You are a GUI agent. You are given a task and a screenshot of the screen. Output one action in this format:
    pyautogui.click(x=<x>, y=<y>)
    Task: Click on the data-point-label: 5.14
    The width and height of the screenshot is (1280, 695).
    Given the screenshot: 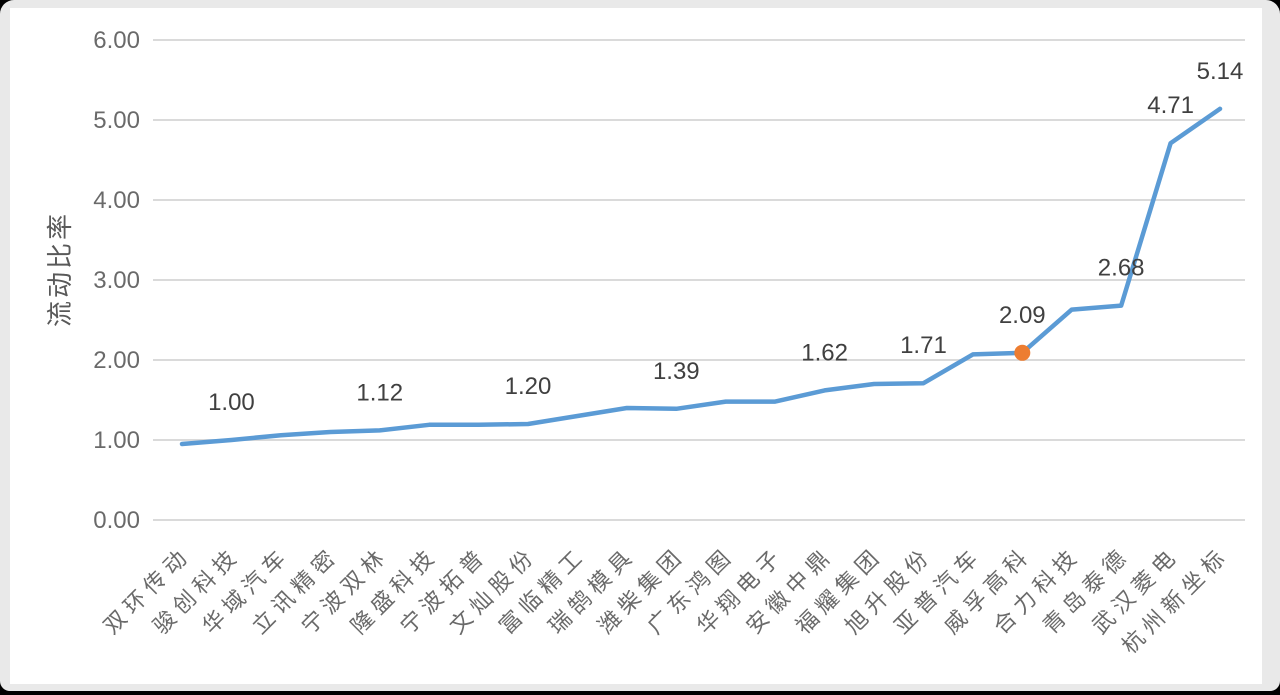 What is the action you would take?
    pyautogui.click(x=1220, y=71)
    